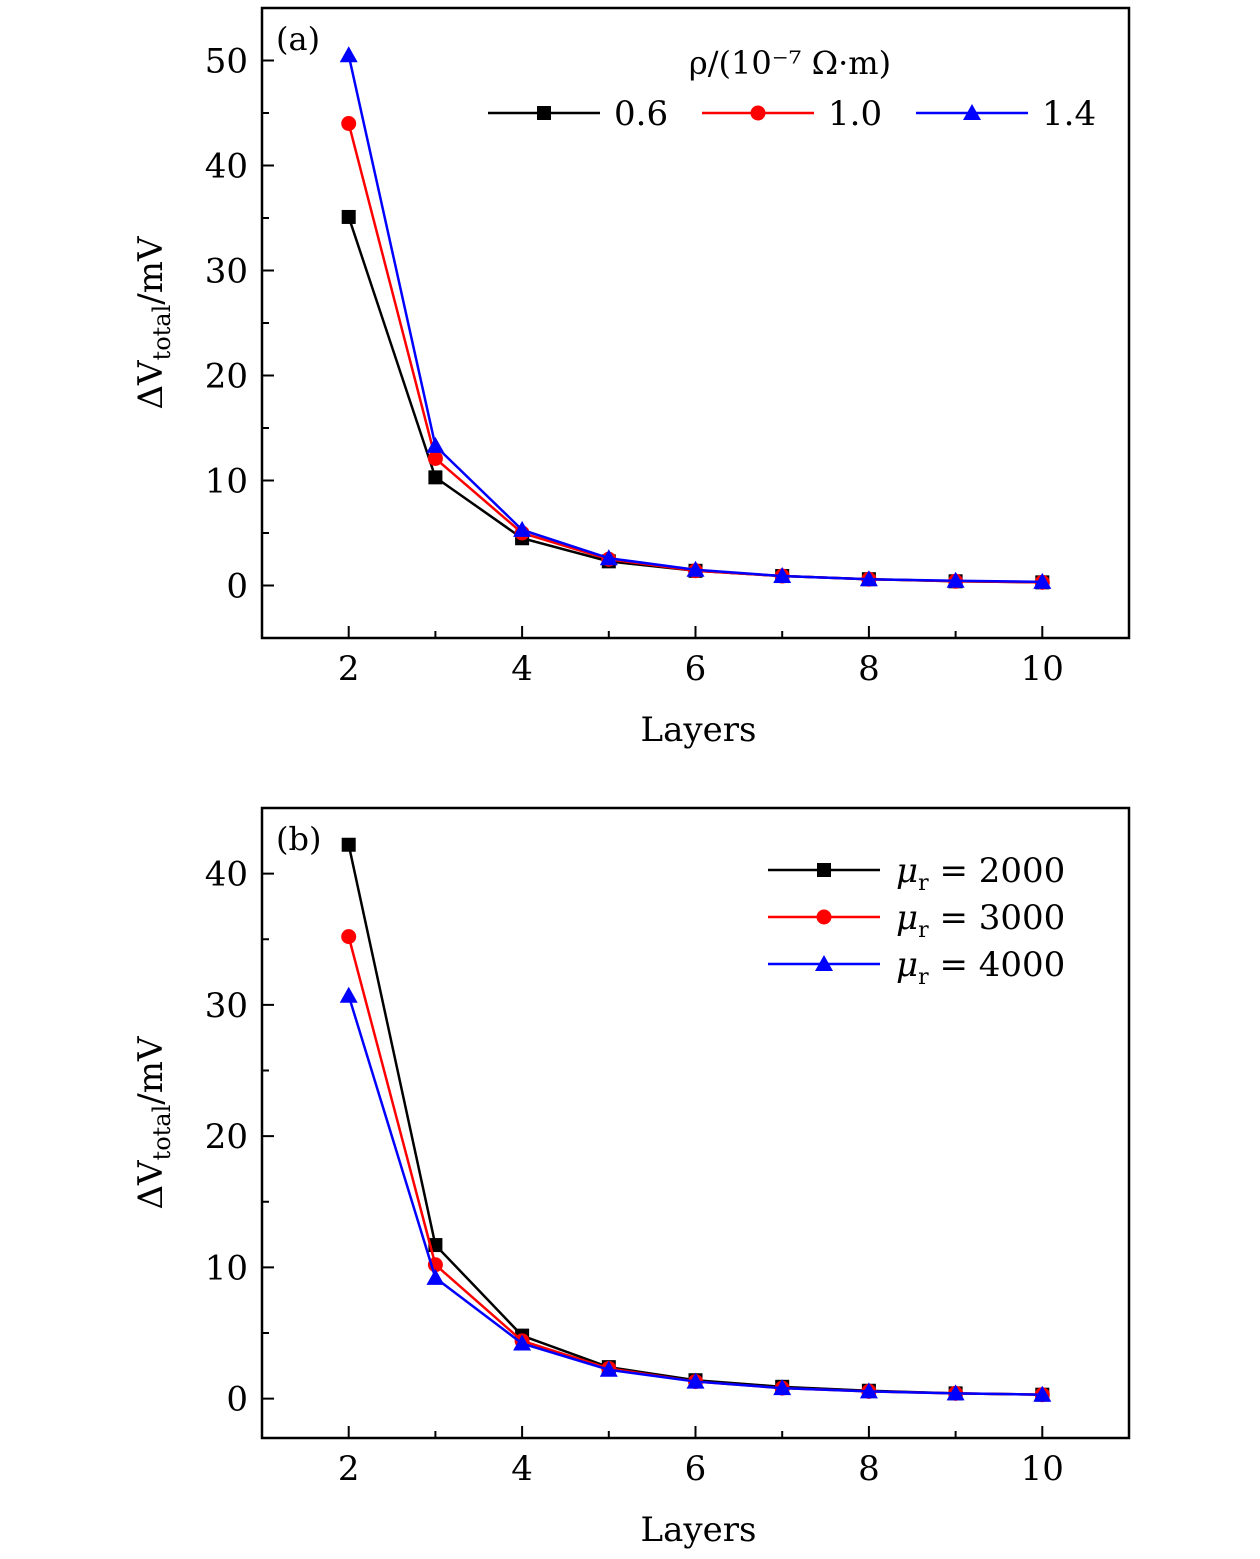 The image size is (1260, 1559). Describe the element at coordinates (298, 839) in the screenshot. I see `panel-label-b: (b)` at that location.